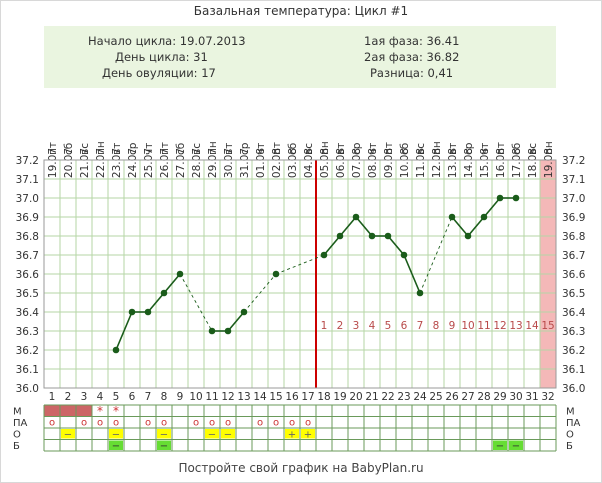  Describe the element at coordinates (573, 161) in the screenshot. I see `y-tick-label-right: 37.2` at that location.